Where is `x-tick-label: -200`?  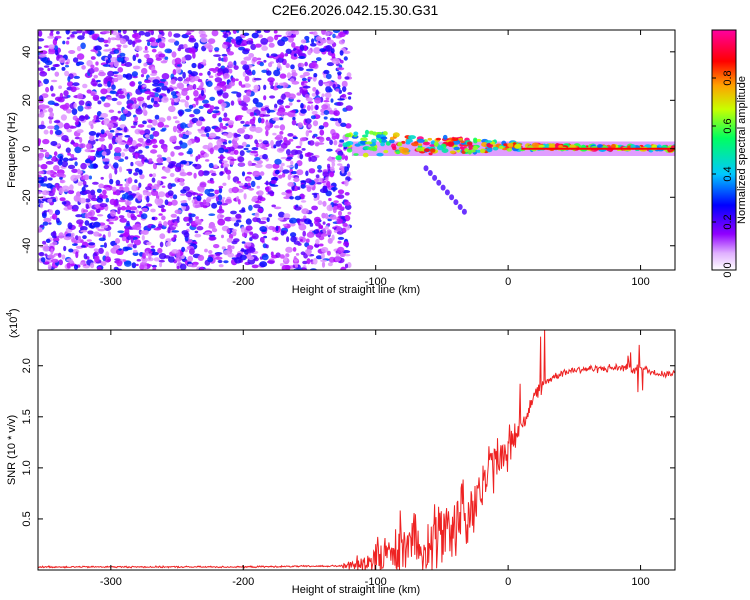 x-tick-label: -200 is located at coordinates (243, 282).